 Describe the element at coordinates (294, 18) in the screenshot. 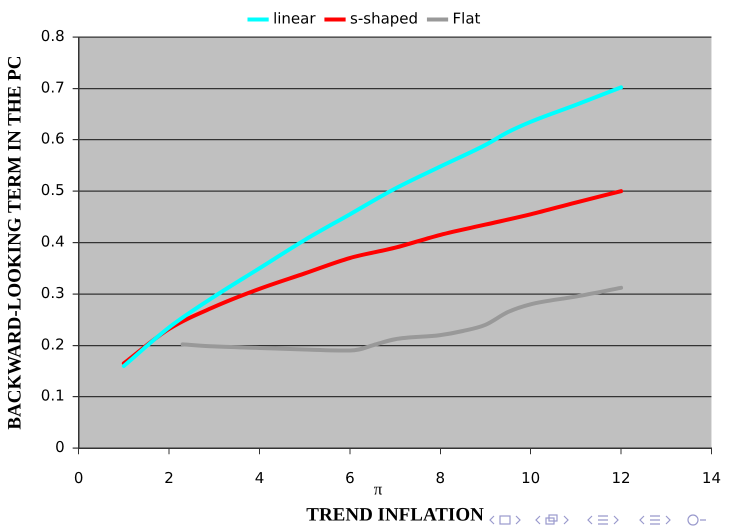

I see `legend-label: linear` at that location.